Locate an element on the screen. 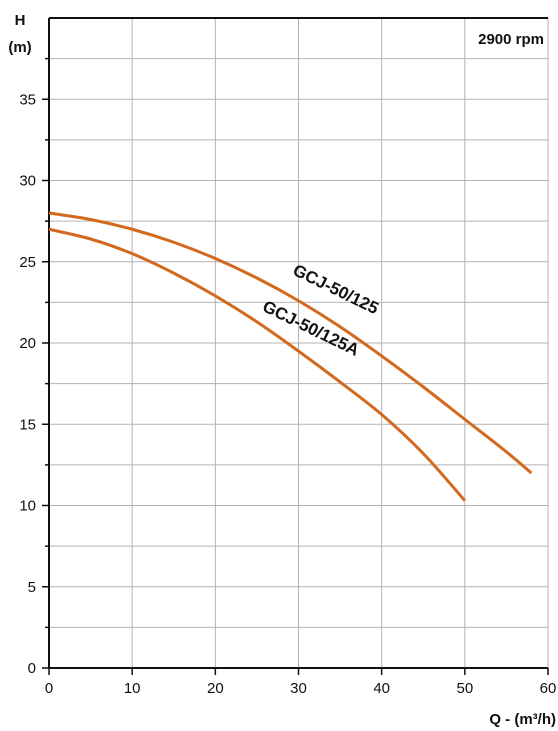  series-label-2: GCJ-50/125A is located at coordinates (311, 328).